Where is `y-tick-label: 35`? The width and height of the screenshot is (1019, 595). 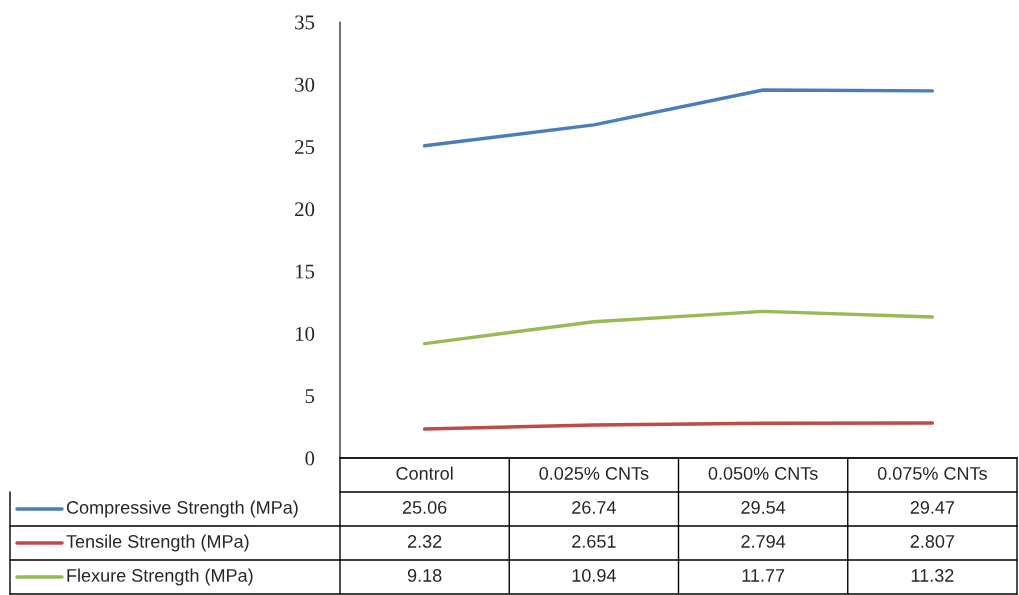 y-tick-label: 35 is located at coordinates (305, 22).